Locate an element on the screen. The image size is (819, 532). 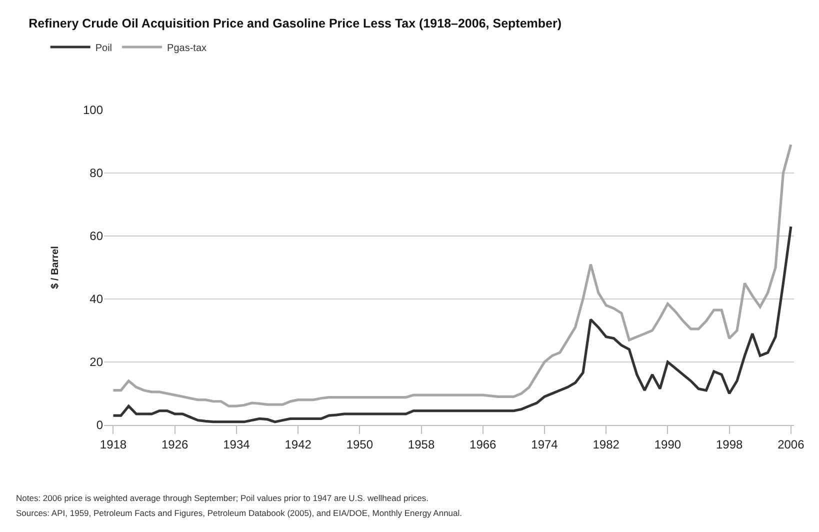
y-tick-label: 20 is located at coordinates (97, 362).